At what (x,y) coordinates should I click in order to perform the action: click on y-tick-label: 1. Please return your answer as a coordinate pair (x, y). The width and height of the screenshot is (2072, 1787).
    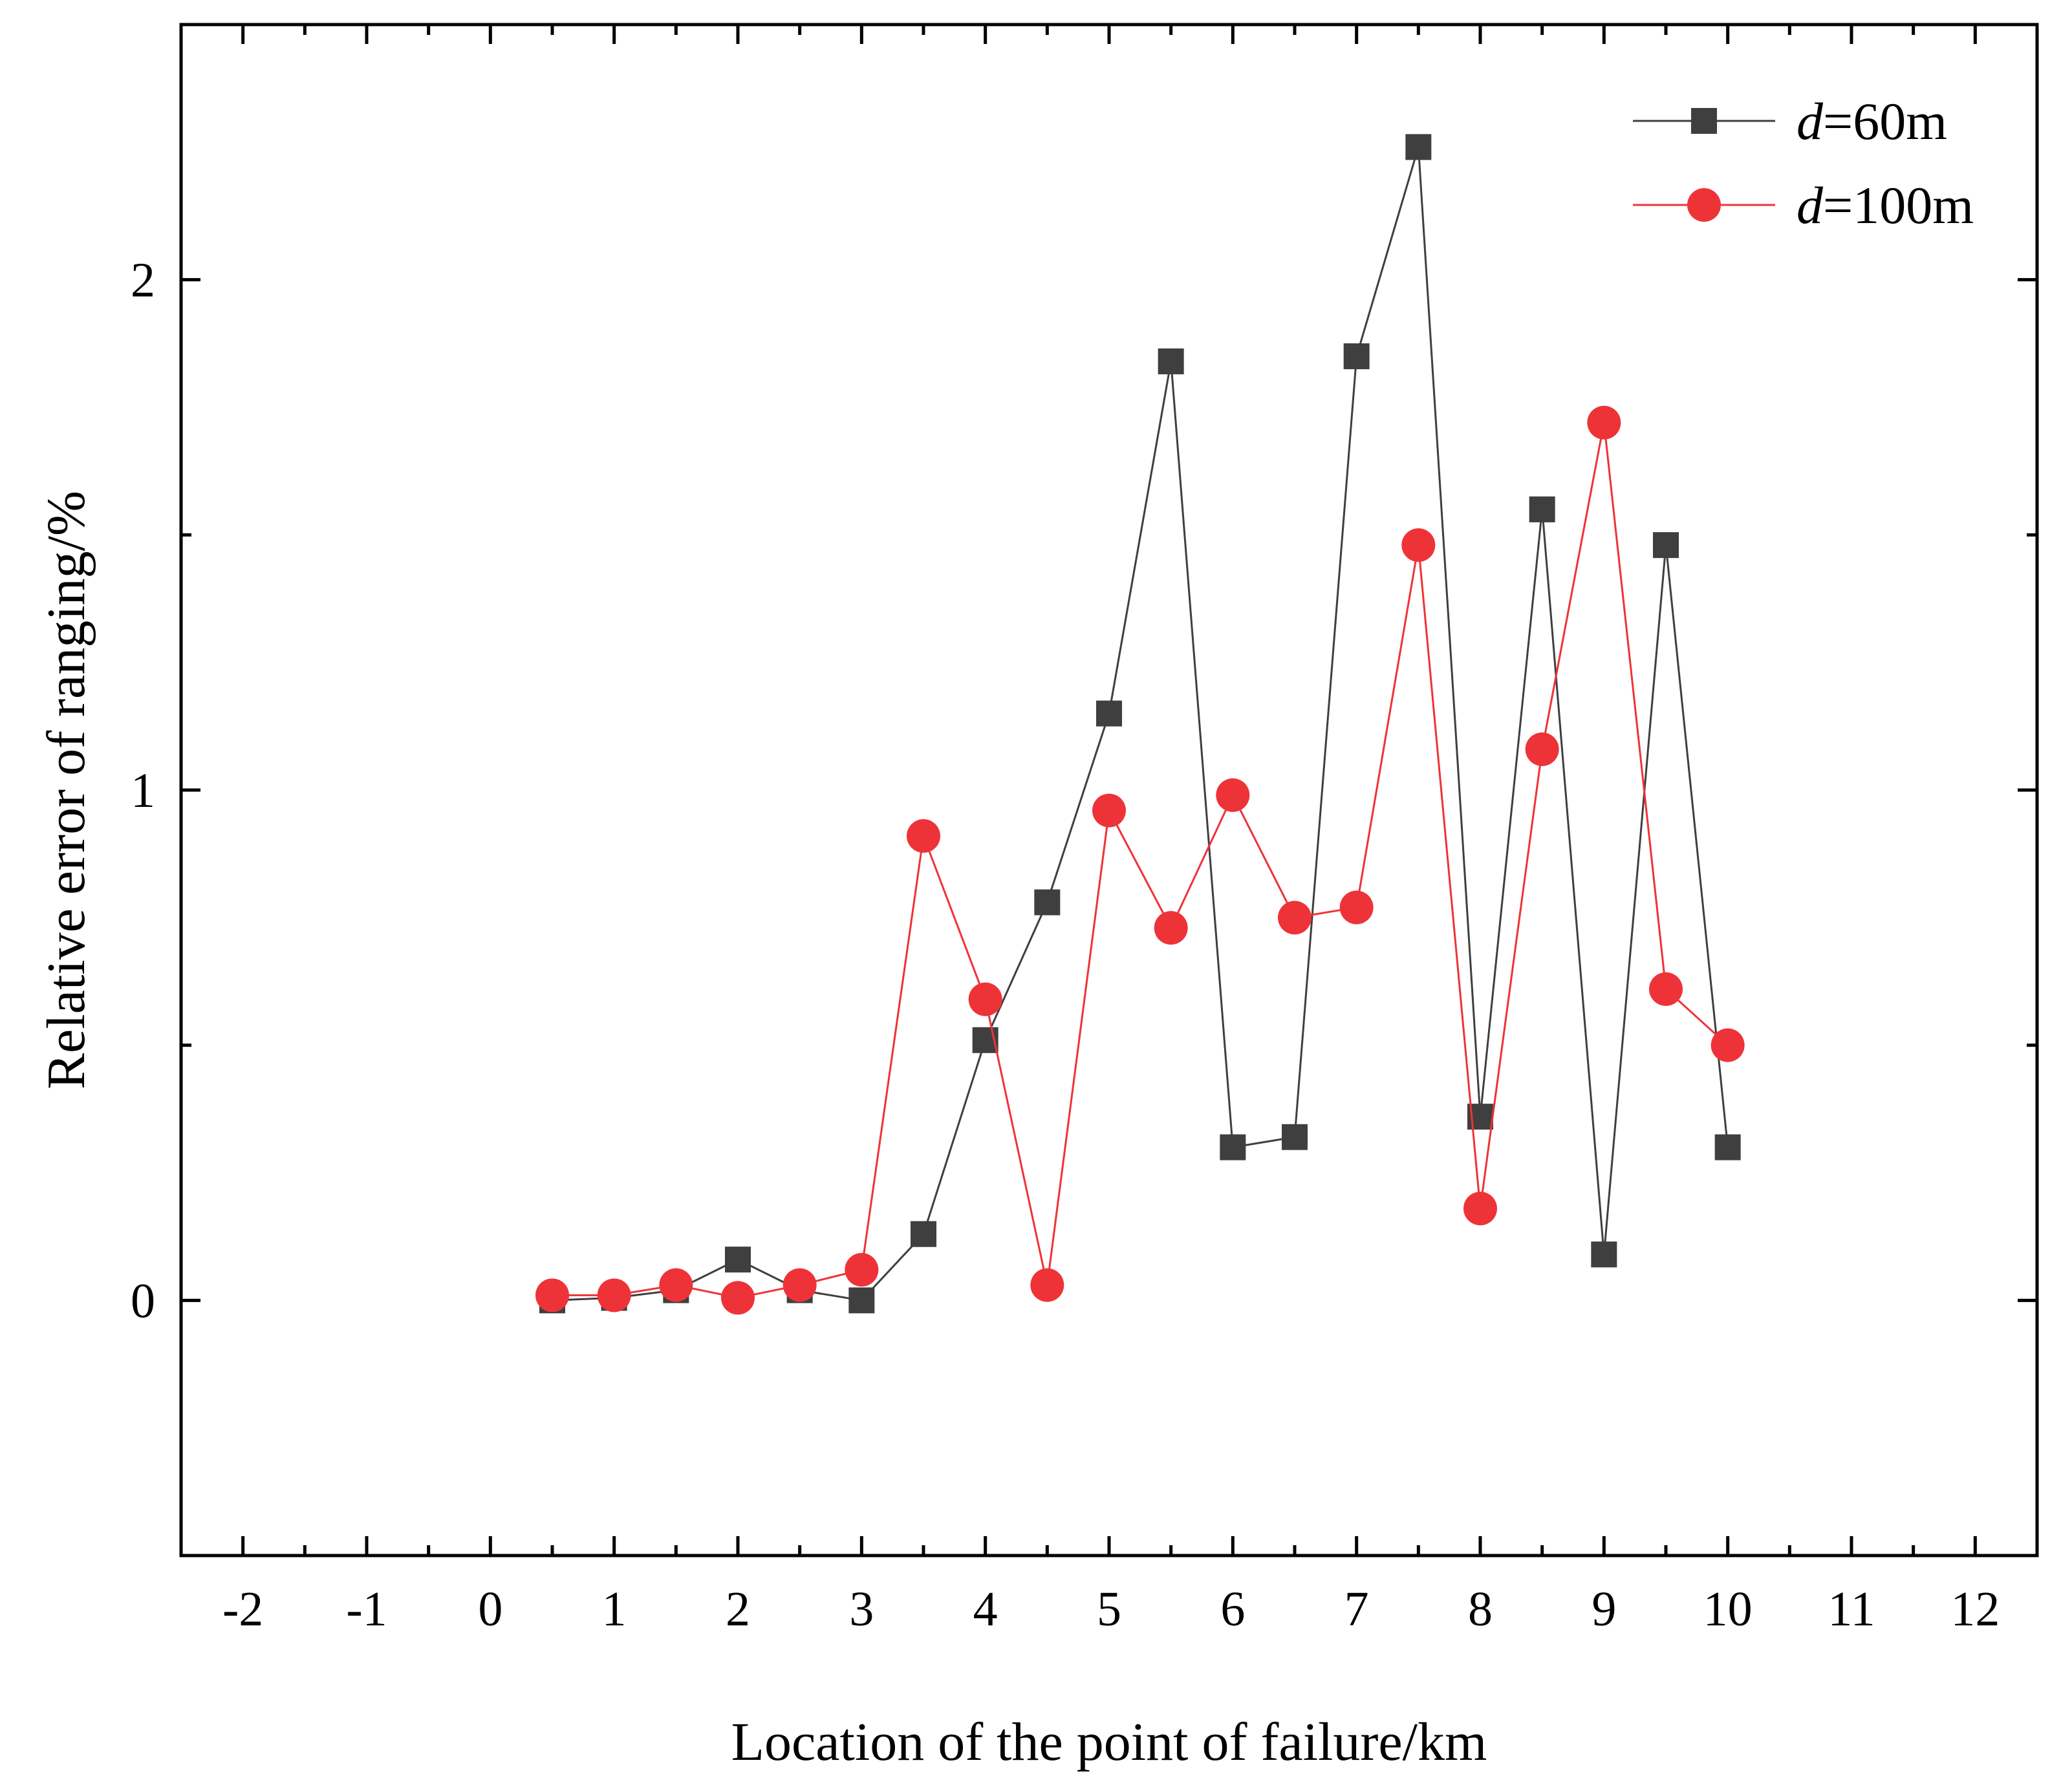
    Looking at the image, I should click on (143, 791).